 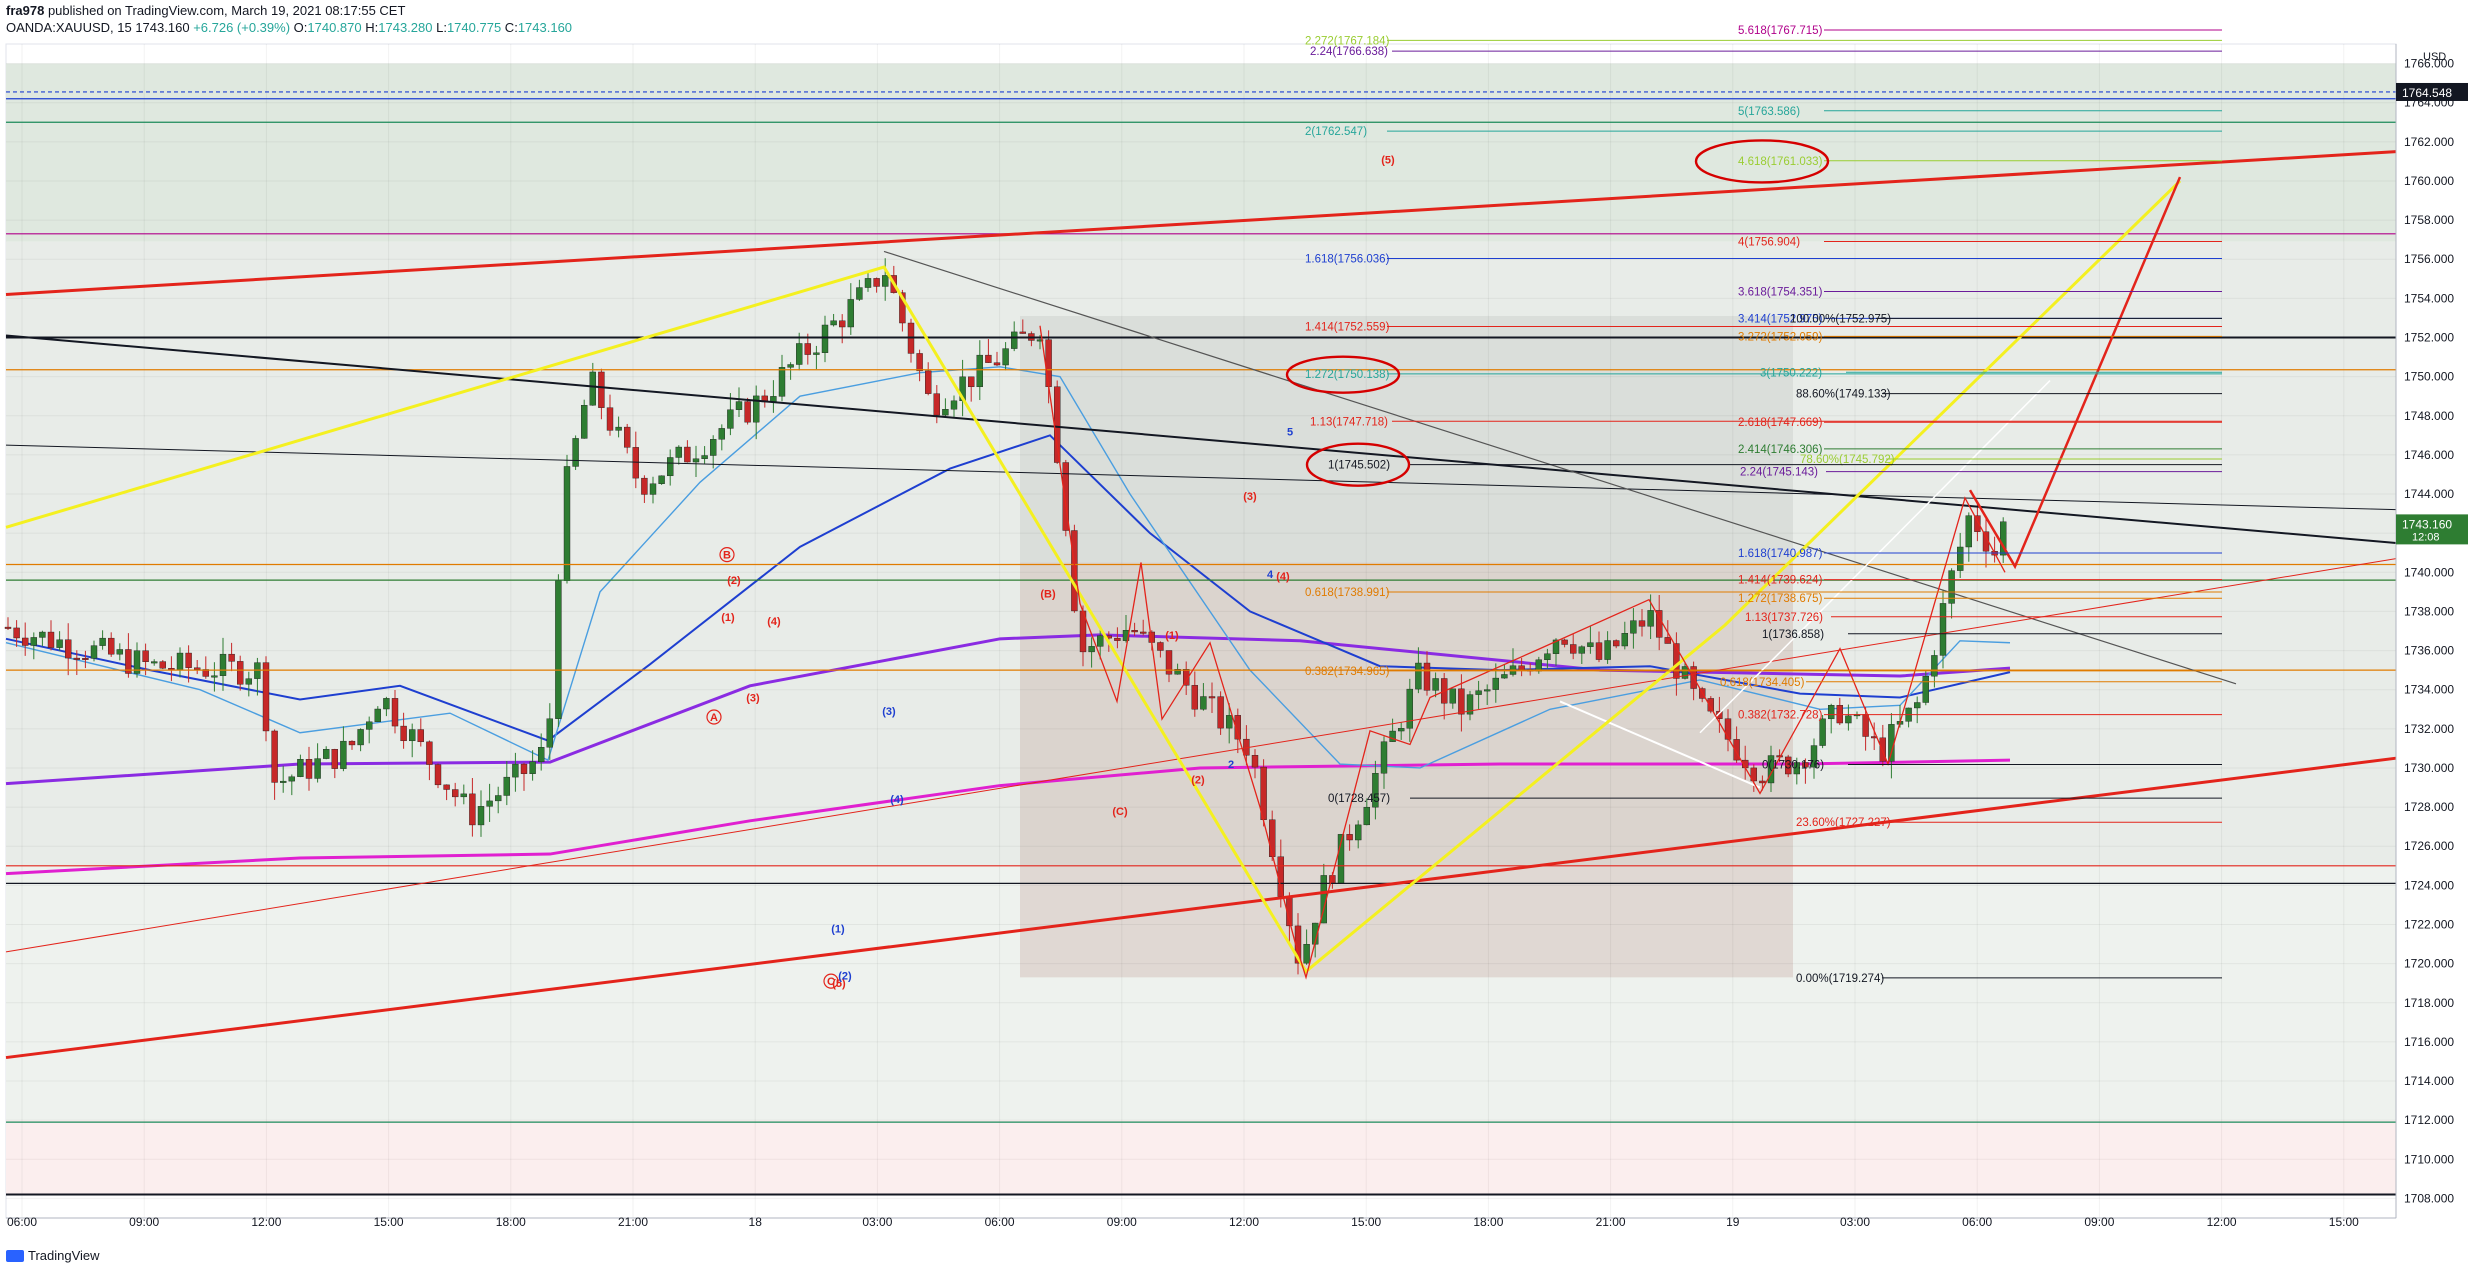 I want to click on y-tick-label: 1744.000, so click(x=2429, y=494).